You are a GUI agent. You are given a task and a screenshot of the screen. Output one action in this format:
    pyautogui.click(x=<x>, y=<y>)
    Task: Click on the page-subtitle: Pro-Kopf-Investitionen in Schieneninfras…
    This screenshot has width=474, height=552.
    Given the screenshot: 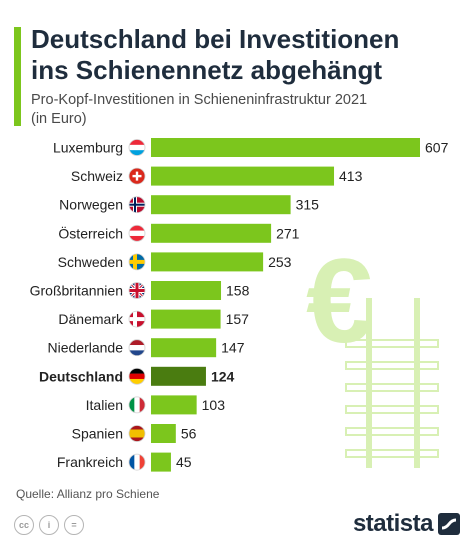 What is the action you would take?
    pyautogui.click(x=241, y=110)
    